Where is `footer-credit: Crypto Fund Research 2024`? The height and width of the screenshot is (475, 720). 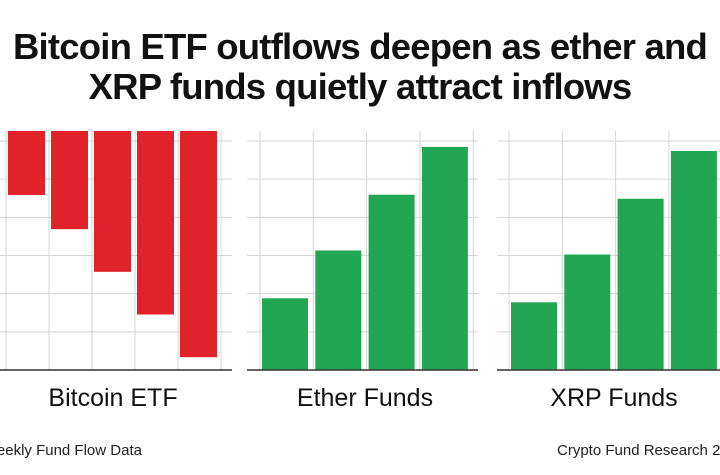
footer-credit: Crypto Fund Research 2024 is located at coordinates (638, 450).